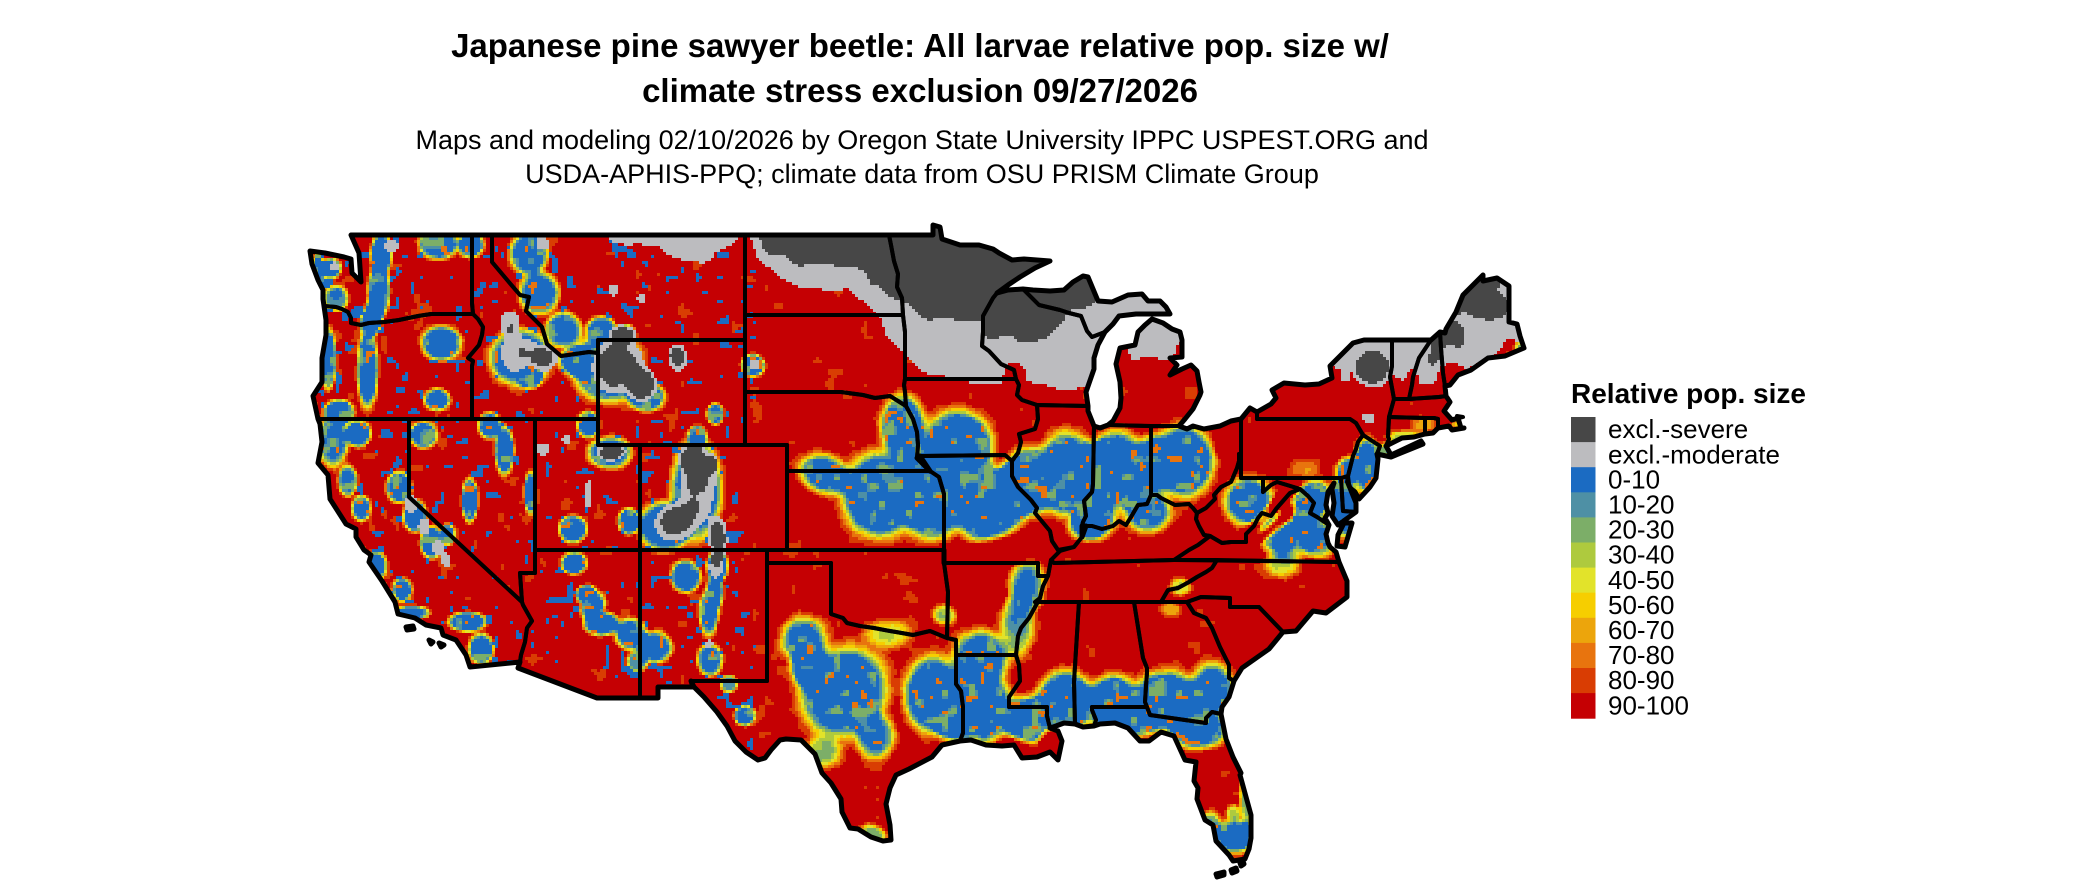 The image size is (2100, 892). I want to click on svg-text: excl.-moderate, so click(1694, 454).